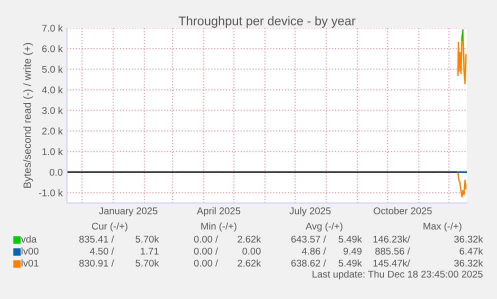  Describe the element at coordinates (29, 239) in the screenshot. I see `legend-label: vda` at that location.